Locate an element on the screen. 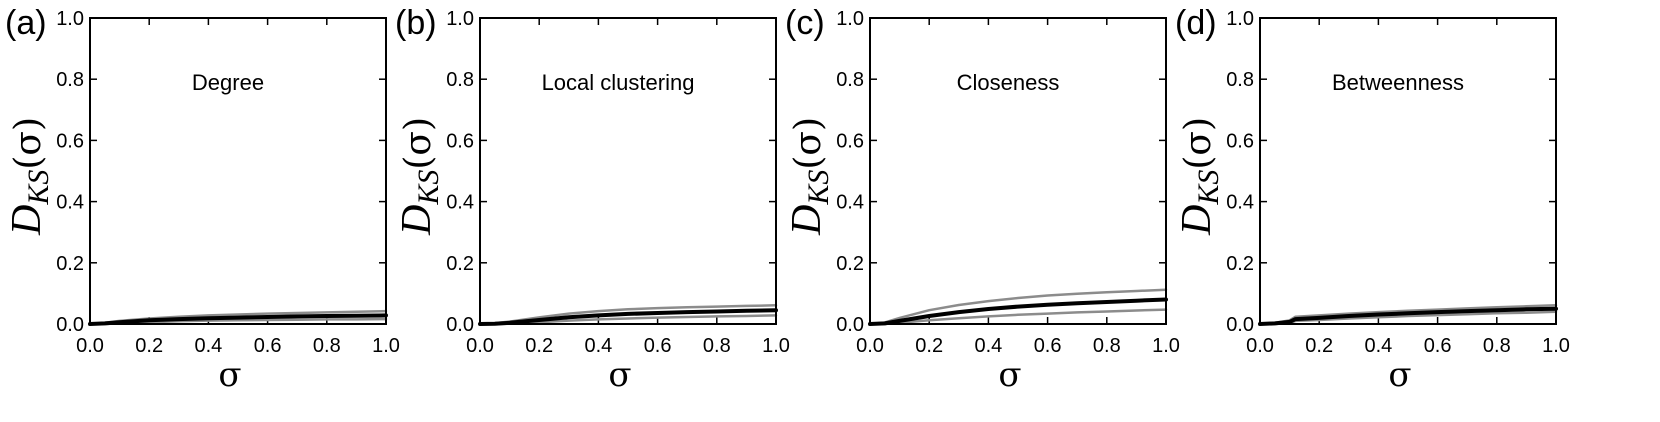 This screenshot has width=1660, height=422. panel-label: (c) is located at coordinates (805, 23).